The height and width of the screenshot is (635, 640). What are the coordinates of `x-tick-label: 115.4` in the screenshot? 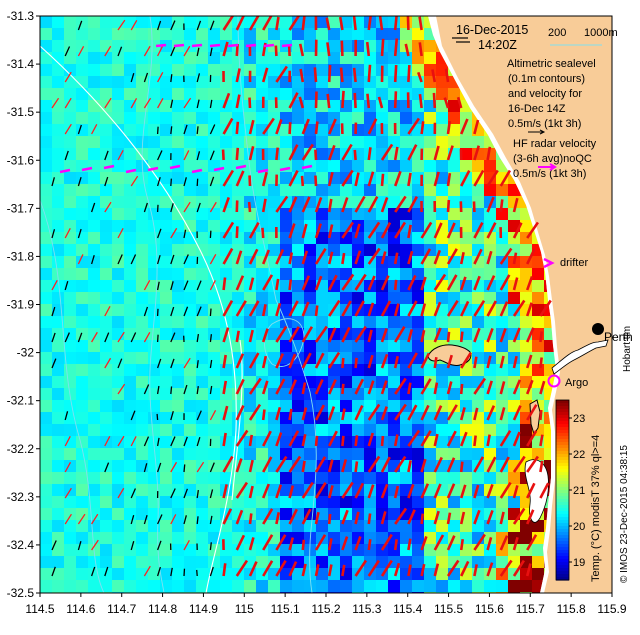 It's located at (407, 609).